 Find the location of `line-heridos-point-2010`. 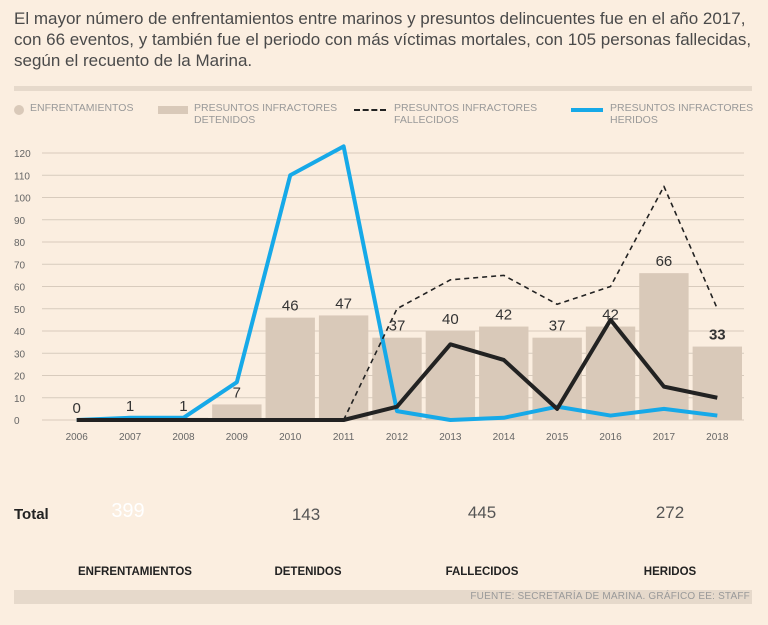

line-heridos-point-2010 is located at coordinates (290, 175).